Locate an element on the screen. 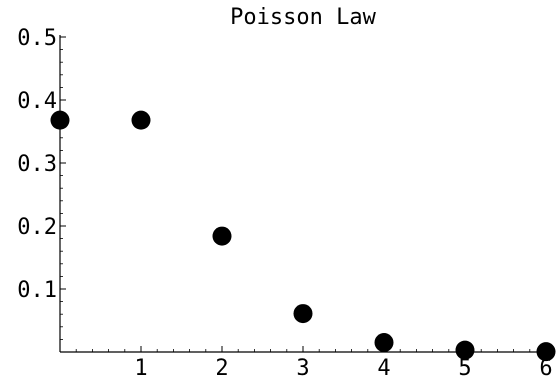  y-tick-label: 0.4 is located at coordinates (37, 101).